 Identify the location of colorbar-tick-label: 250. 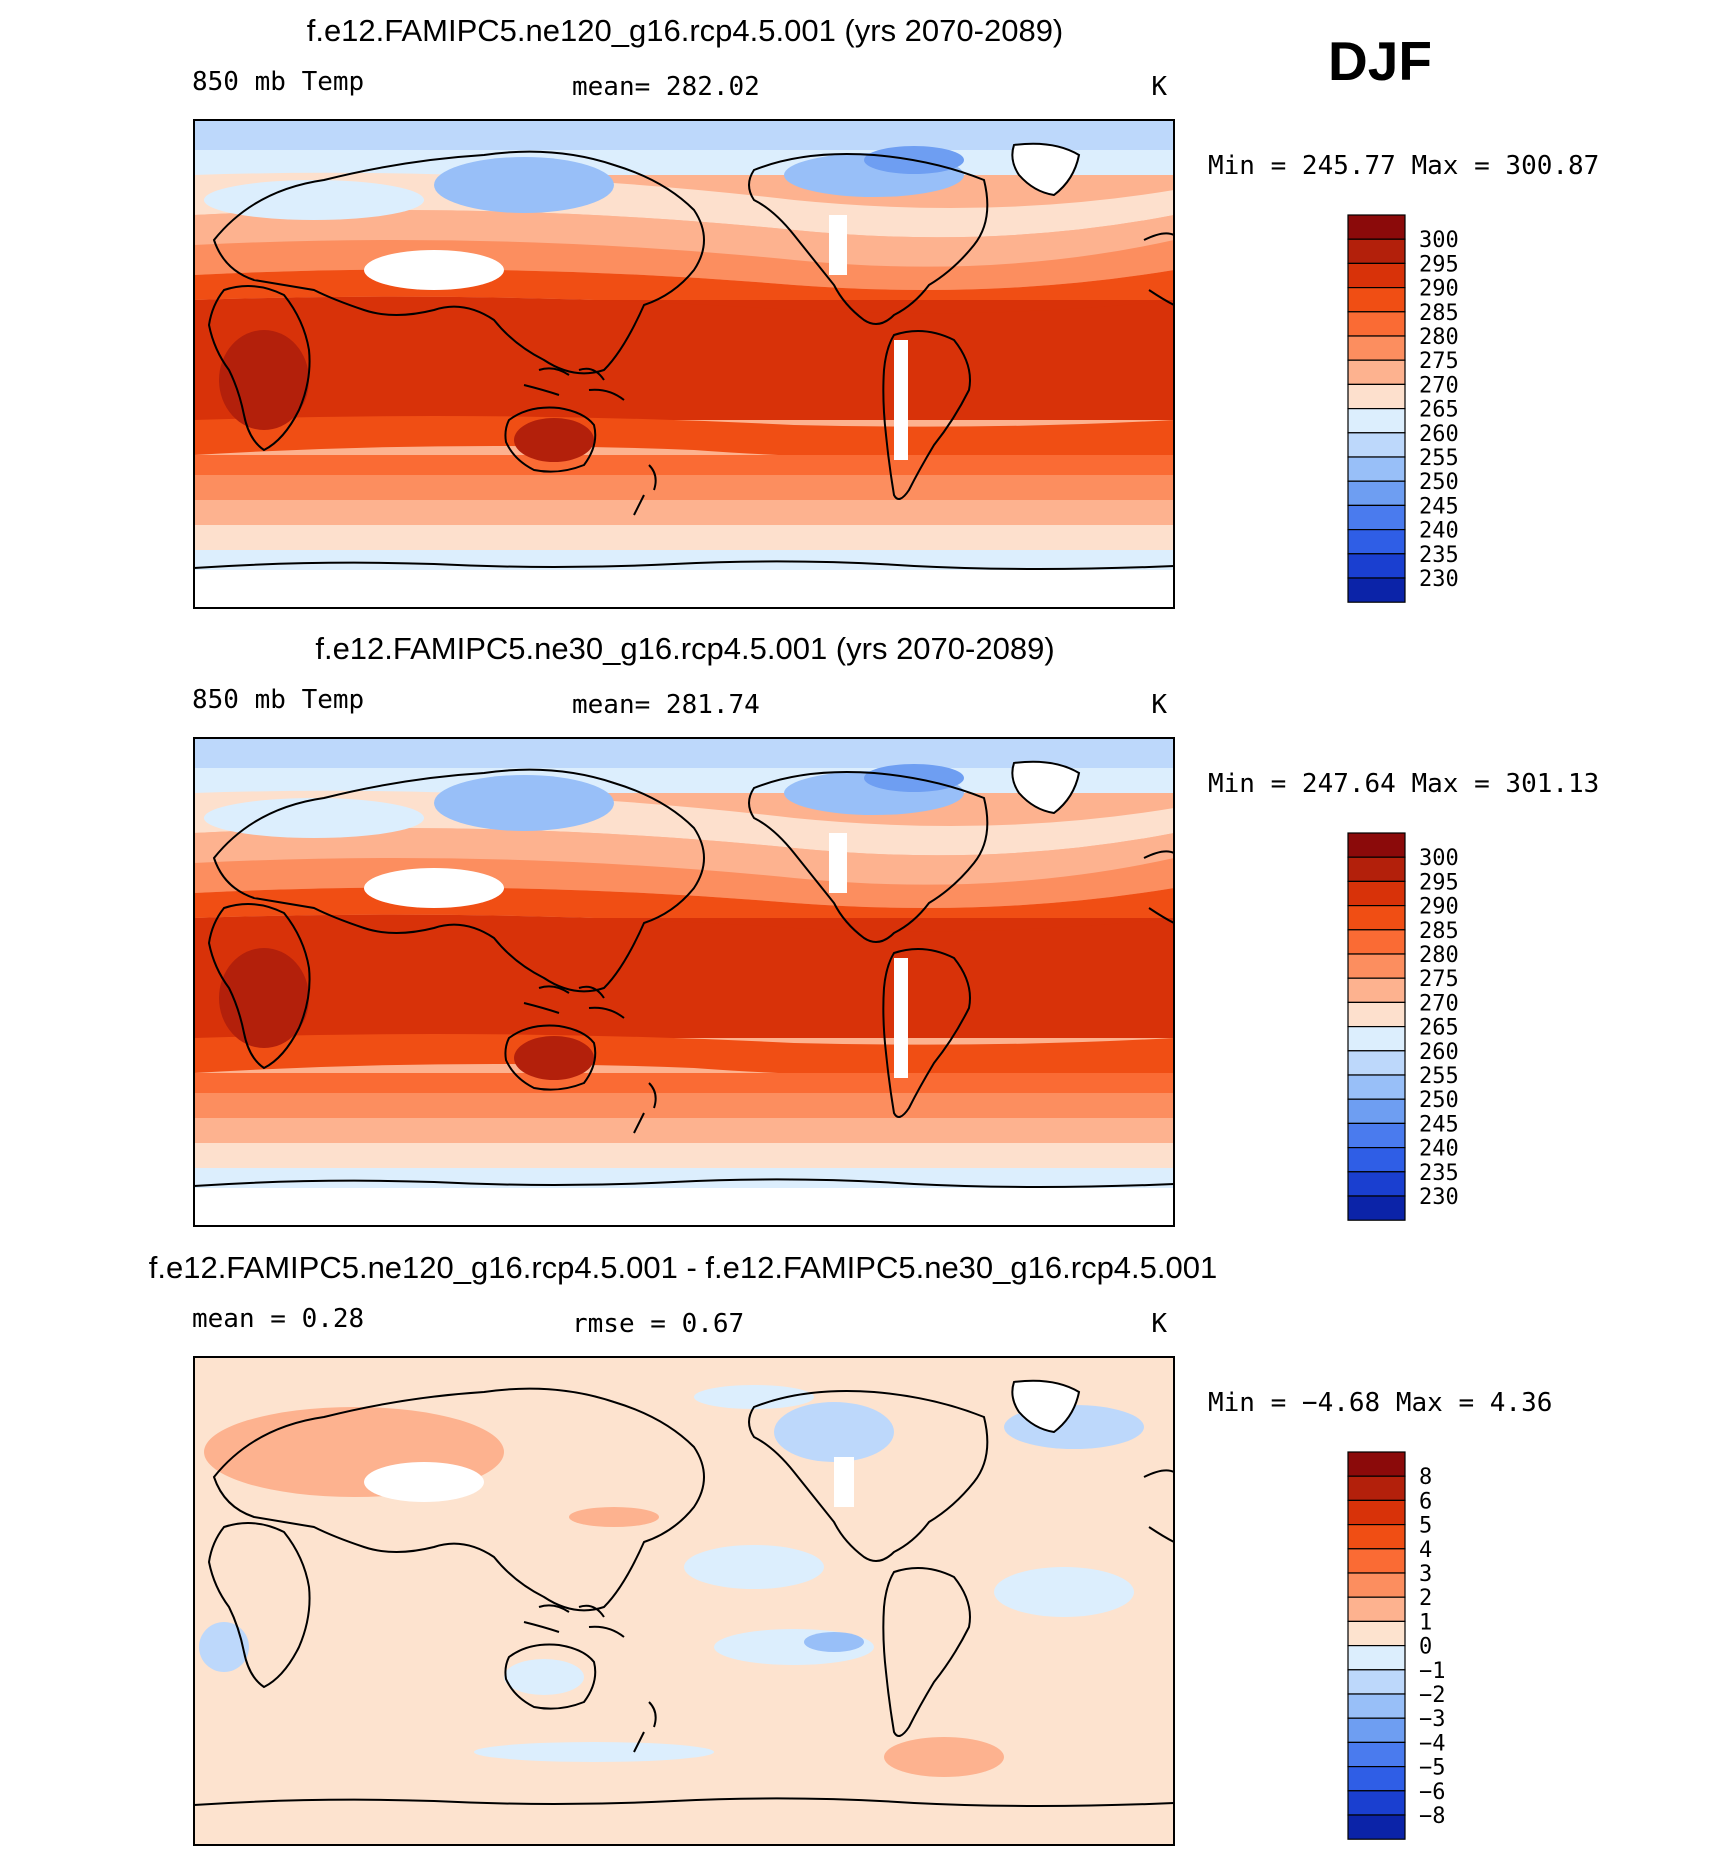
(1439, 482).